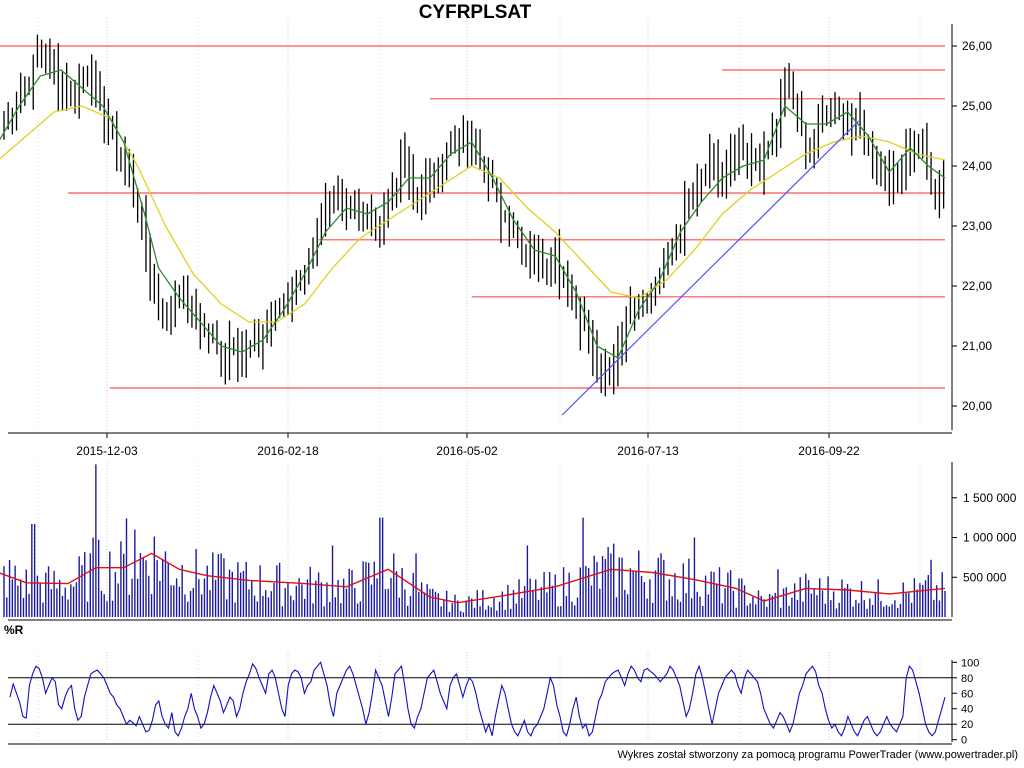  I want to click on volume-y-tick-label: 1 500 000, so click(990, 498).